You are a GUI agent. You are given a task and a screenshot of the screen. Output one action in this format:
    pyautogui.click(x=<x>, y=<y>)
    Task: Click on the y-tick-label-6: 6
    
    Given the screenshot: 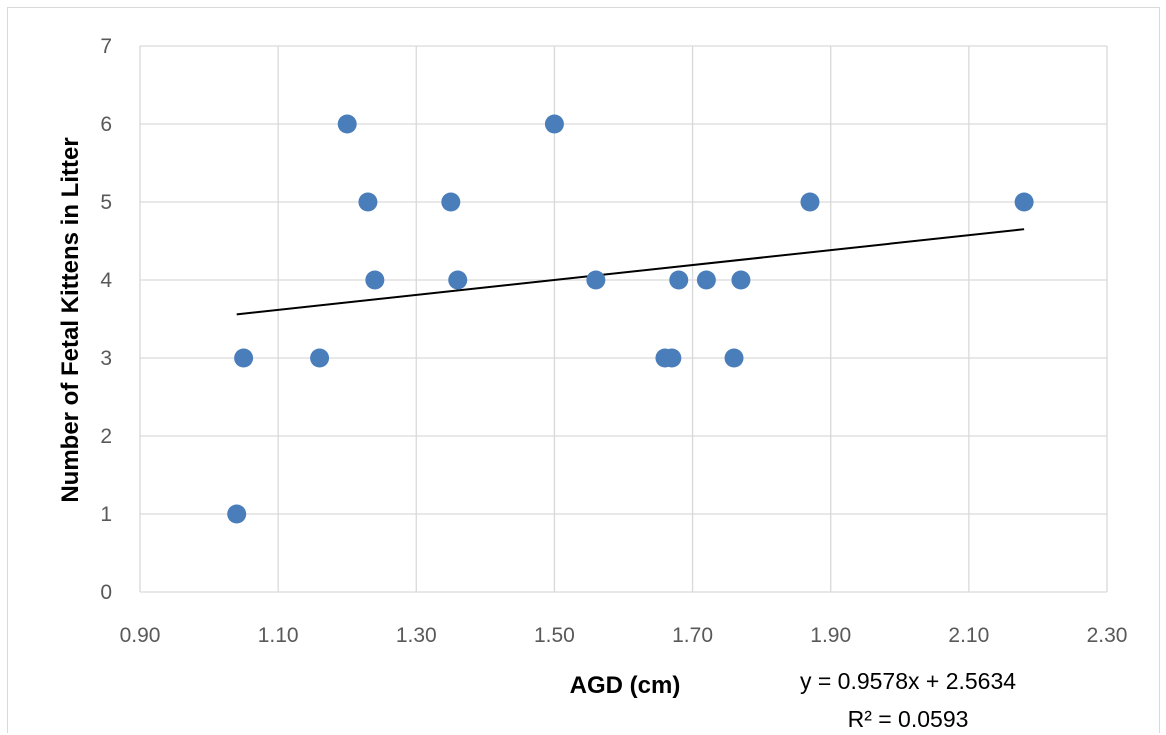 What is the action you would take?
    pyautogui.click(x=106, y=124)
    